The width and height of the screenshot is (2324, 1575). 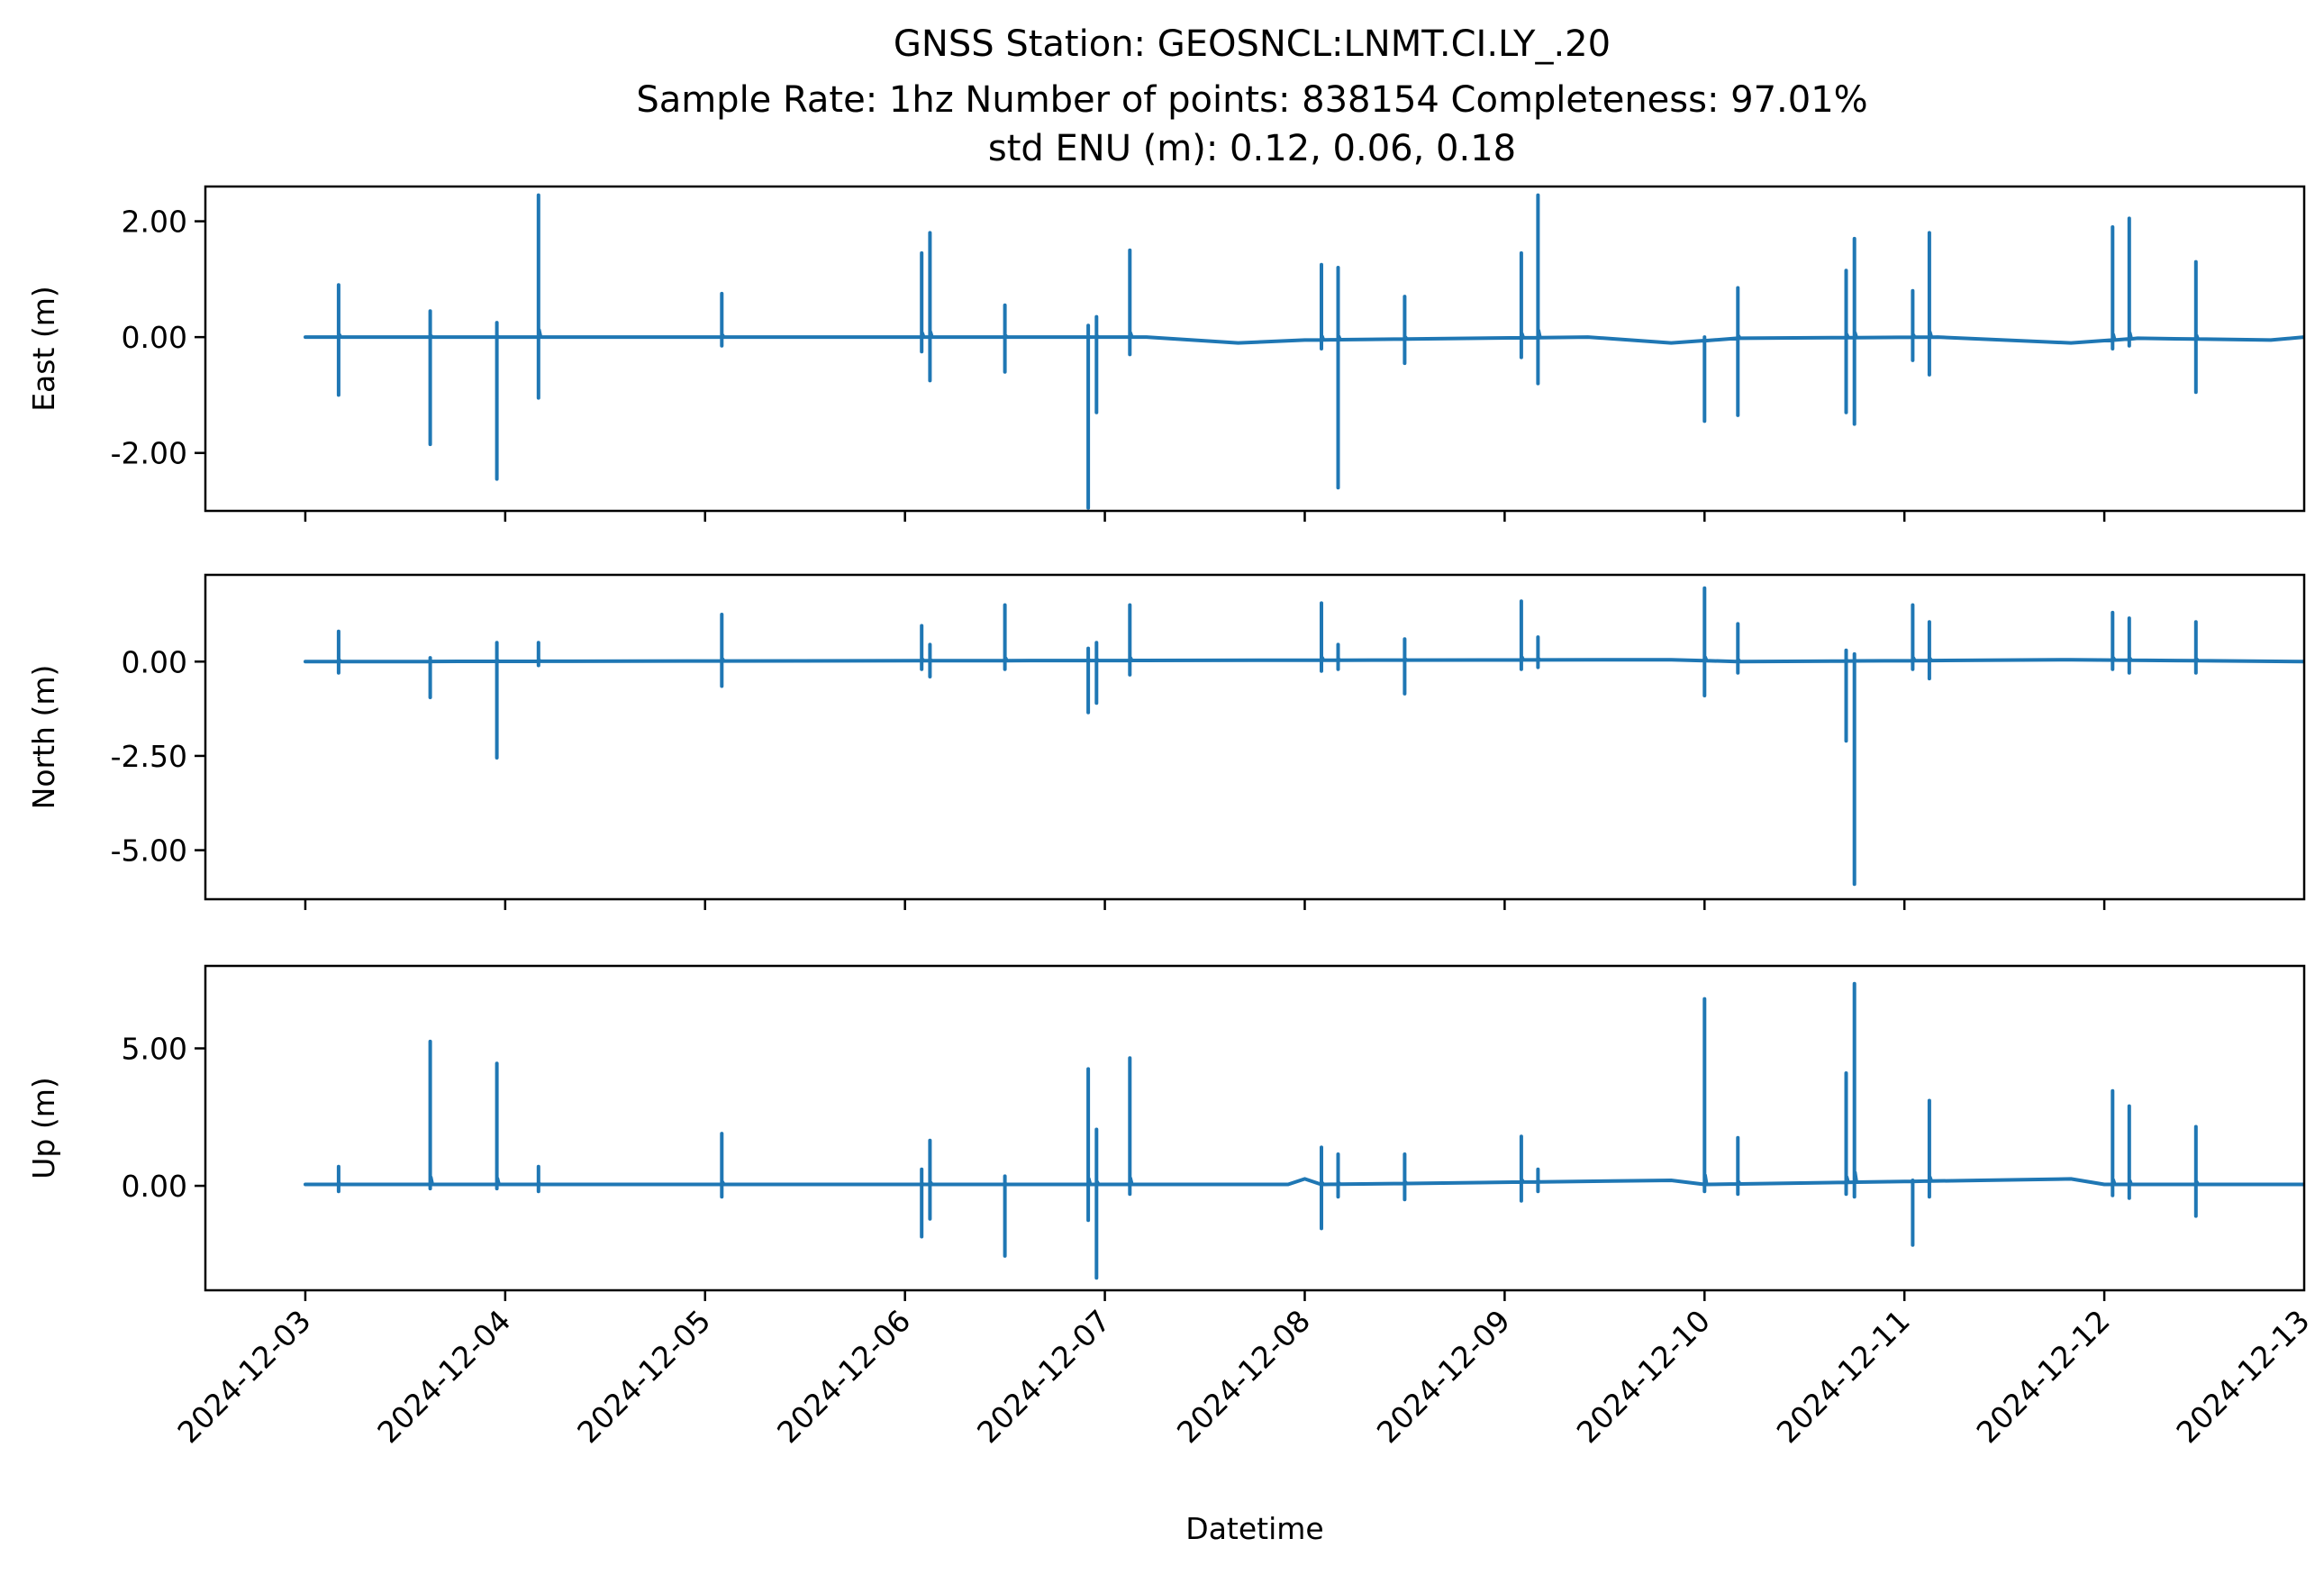 I want to click on title-line-std-enu: std ENU (m): 0.12, 0.06, 0.18, so click(x=1252, y=148).